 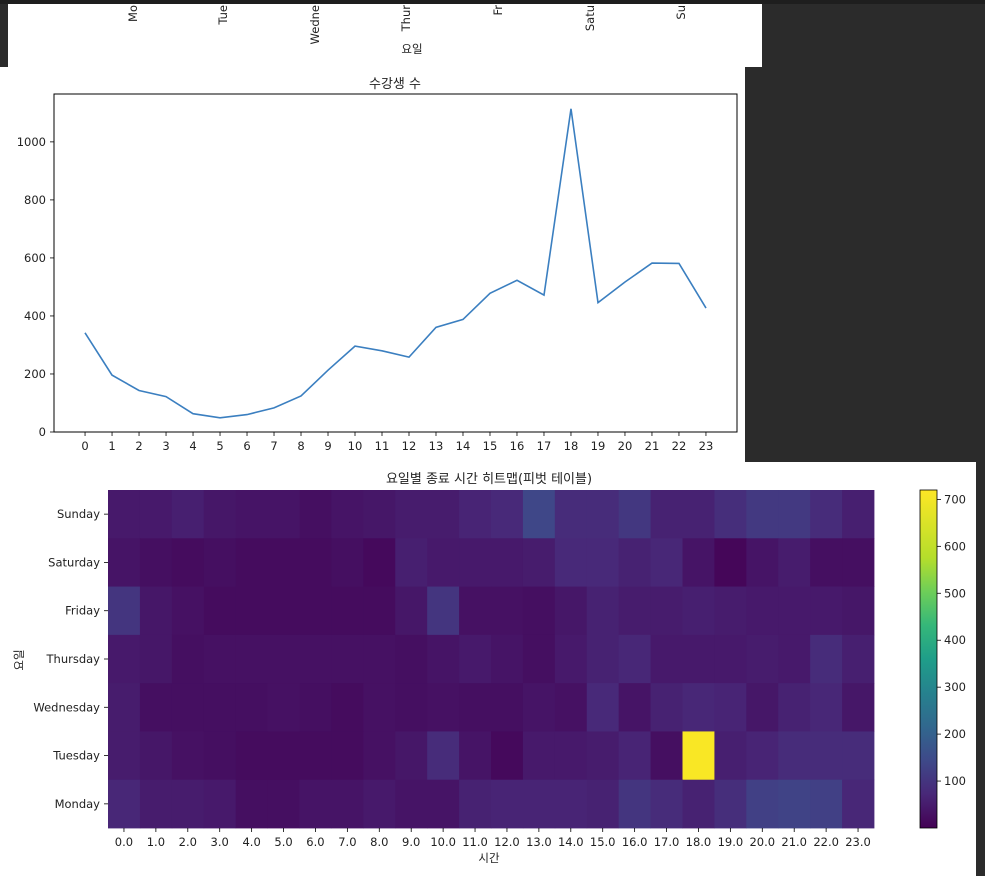 I want to click on x-tick-label: 1.0, so click(x=156, y=842).